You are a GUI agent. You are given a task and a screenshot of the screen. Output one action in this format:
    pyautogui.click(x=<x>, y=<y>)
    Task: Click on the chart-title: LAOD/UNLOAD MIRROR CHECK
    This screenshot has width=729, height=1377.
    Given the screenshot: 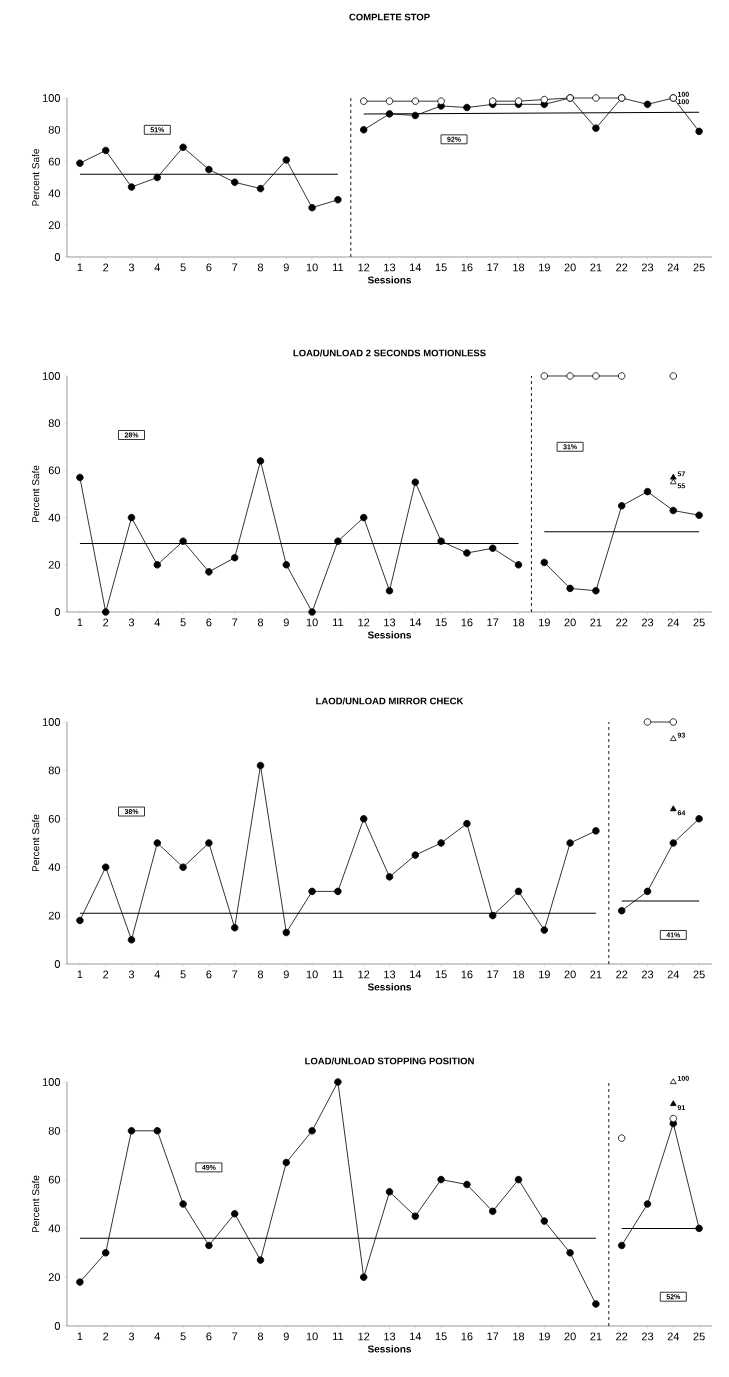 What is the action you would take?
    pyautogui.click(x=390, y=701)
    